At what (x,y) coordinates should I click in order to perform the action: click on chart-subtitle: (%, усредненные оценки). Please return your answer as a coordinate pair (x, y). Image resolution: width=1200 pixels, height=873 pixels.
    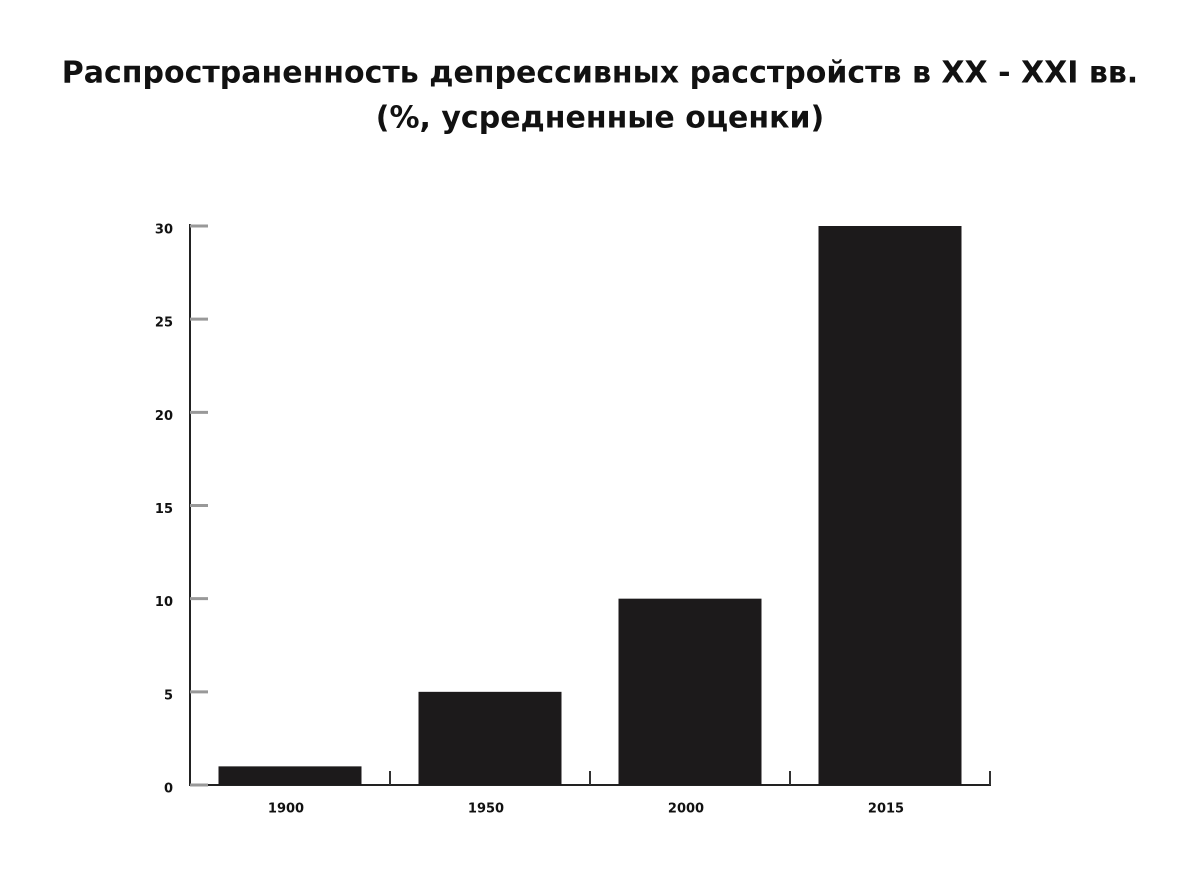
    Looking at the image, I should click on (600, 118).